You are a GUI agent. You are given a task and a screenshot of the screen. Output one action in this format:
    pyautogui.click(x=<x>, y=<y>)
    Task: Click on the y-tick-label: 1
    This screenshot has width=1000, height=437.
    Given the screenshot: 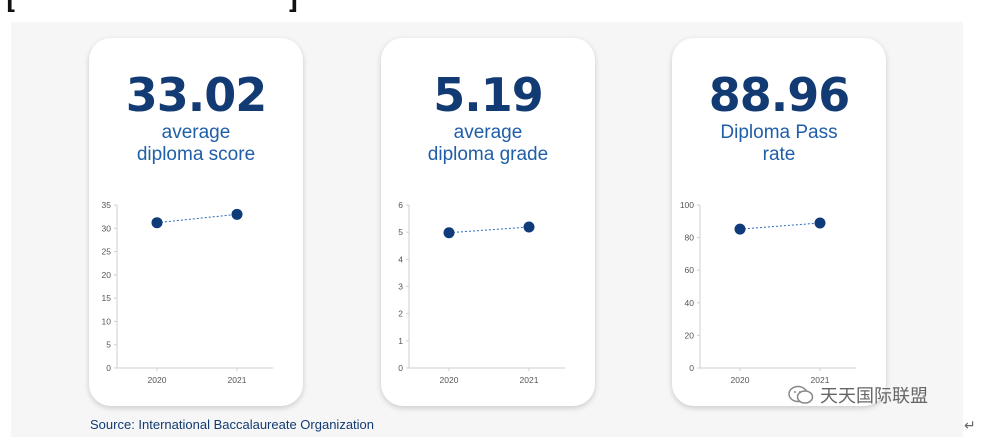 What is the action you would take?
    pyautogui.click(x=400, y=341)
    